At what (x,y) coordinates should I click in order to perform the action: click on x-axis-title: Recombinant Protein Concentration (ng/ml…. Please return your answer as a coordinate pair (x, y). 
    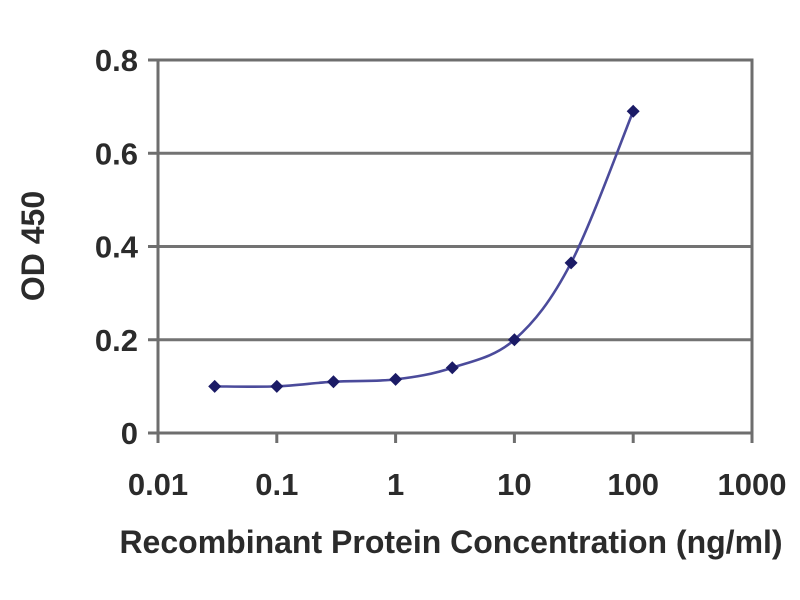
    Looking at the image, I should click on (450, 542).